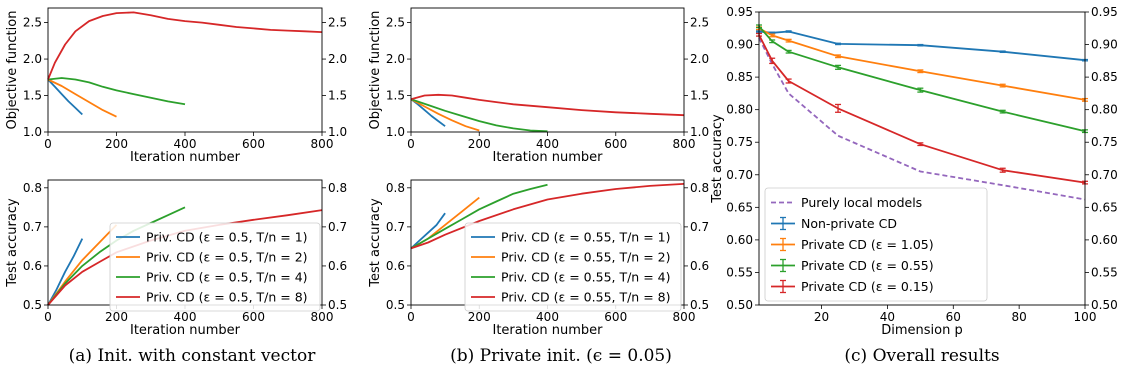 This screenshot has height=377, width=1128. I want to click on legend-label: Non-private CD, so click(849, 223).